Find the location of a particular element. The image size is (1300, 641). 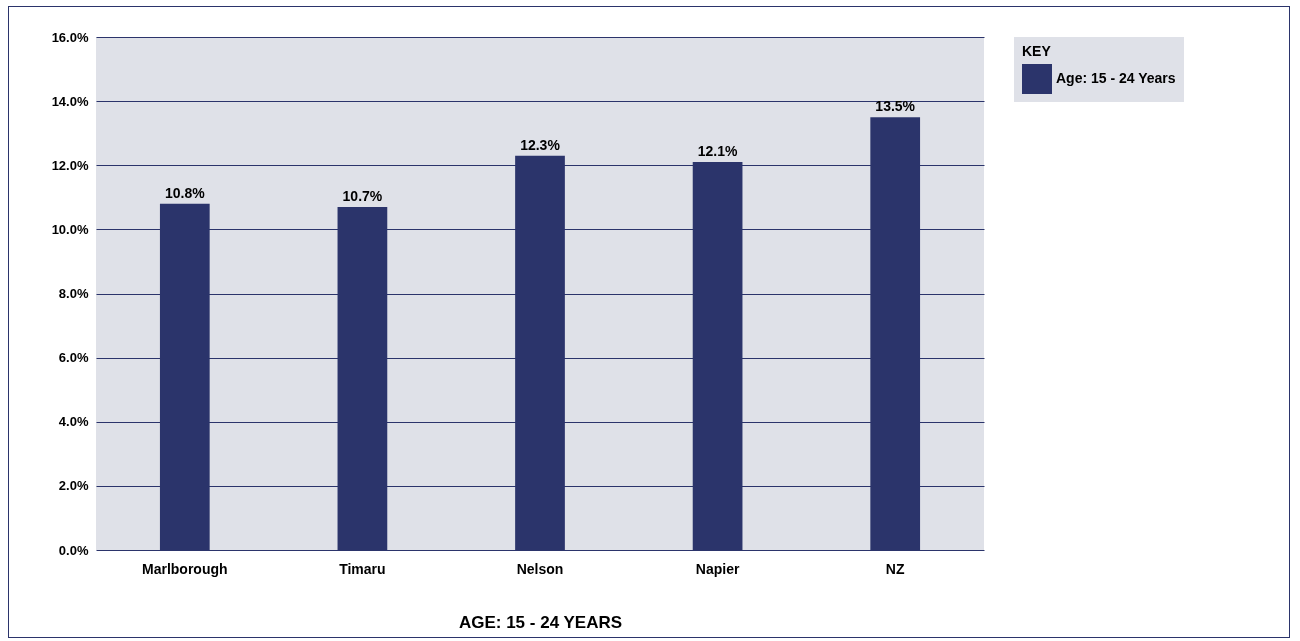

data-label: 12.1% is located at coordinates (717, 151).